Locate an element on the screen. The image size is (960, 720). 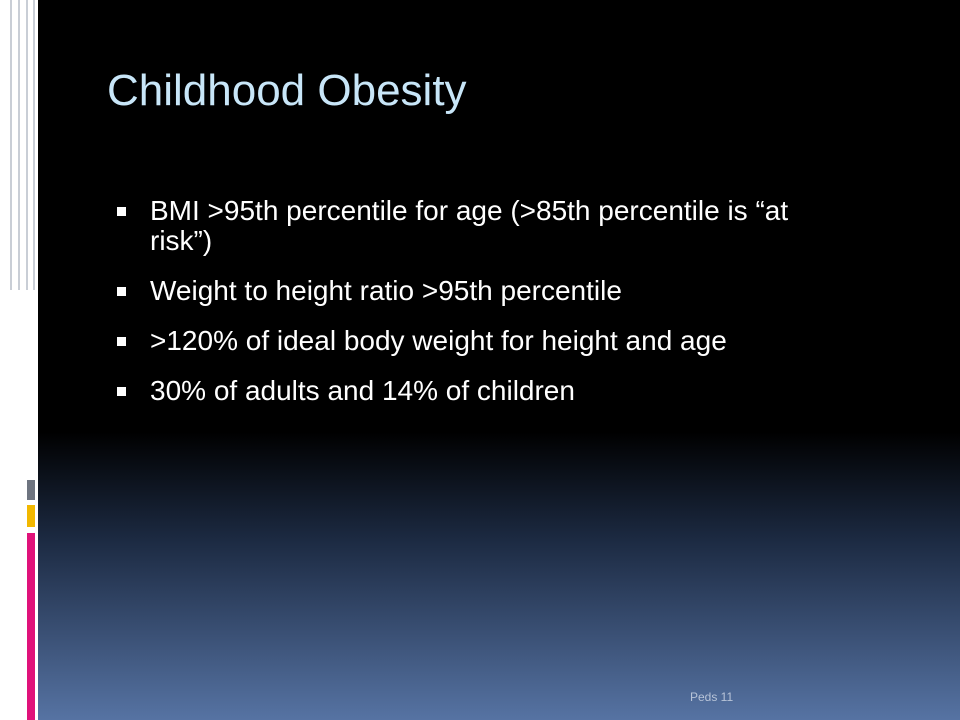
slide-footer: Peds 11 is located at coordinates (712, 697).